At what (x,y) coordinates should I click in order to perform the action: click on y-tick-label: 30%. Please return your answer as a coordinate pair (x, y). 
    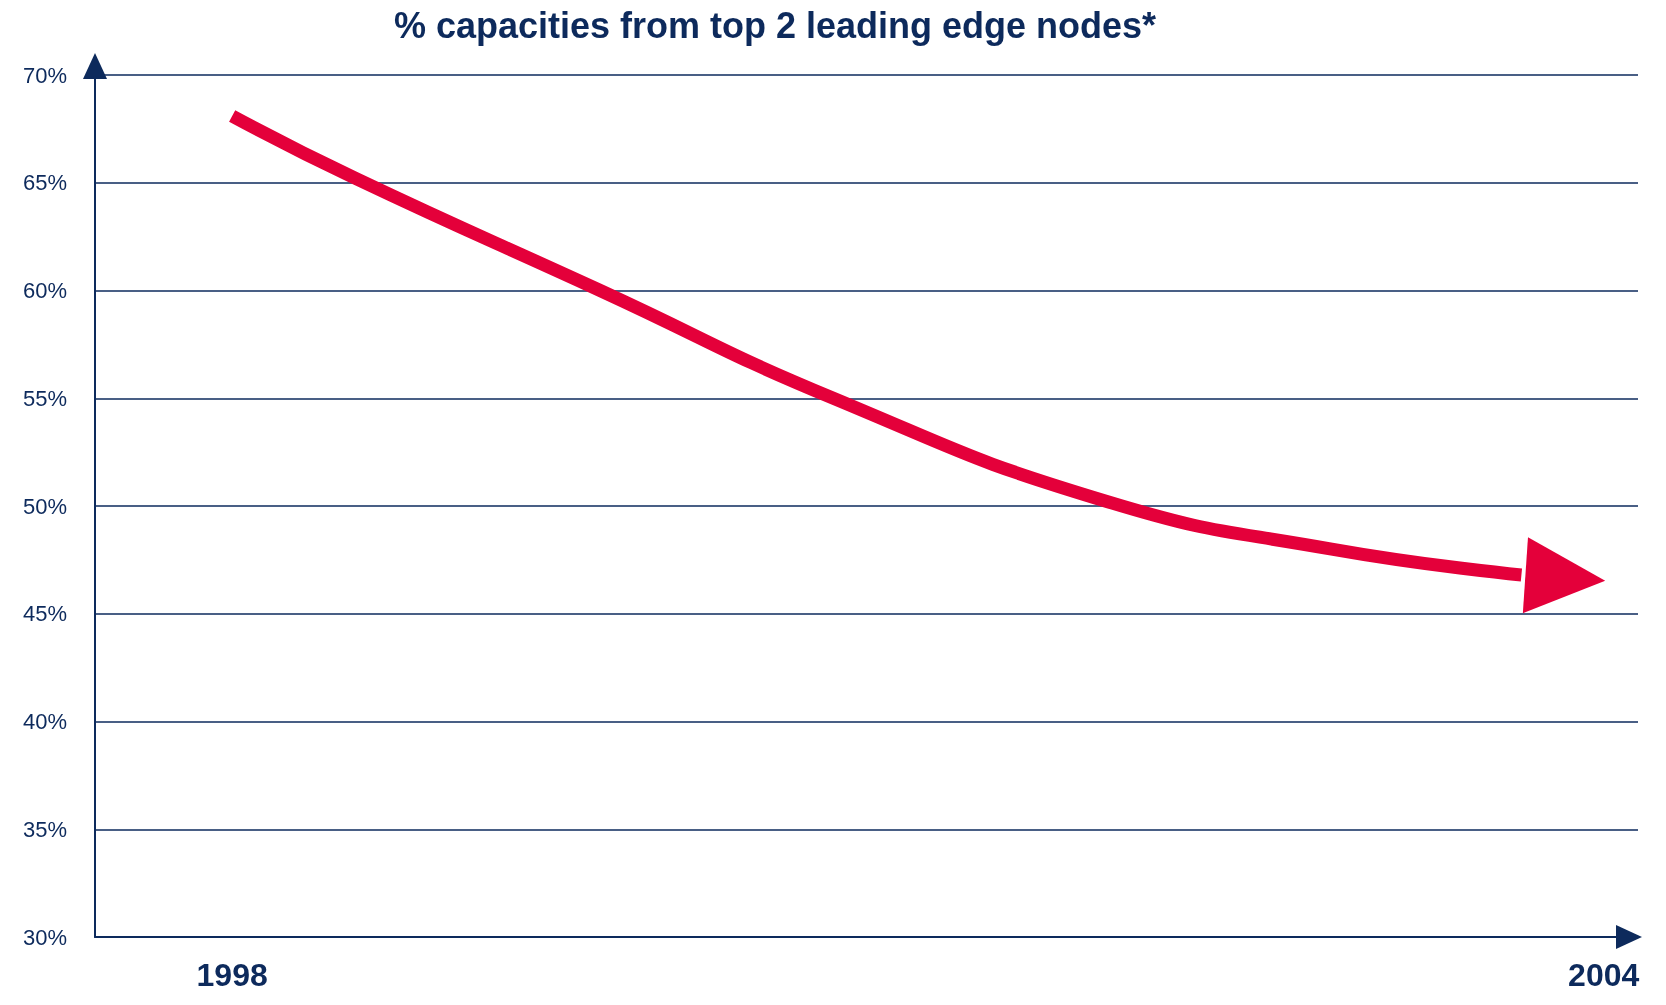
    Looking at the image, I should click on (44, 937).